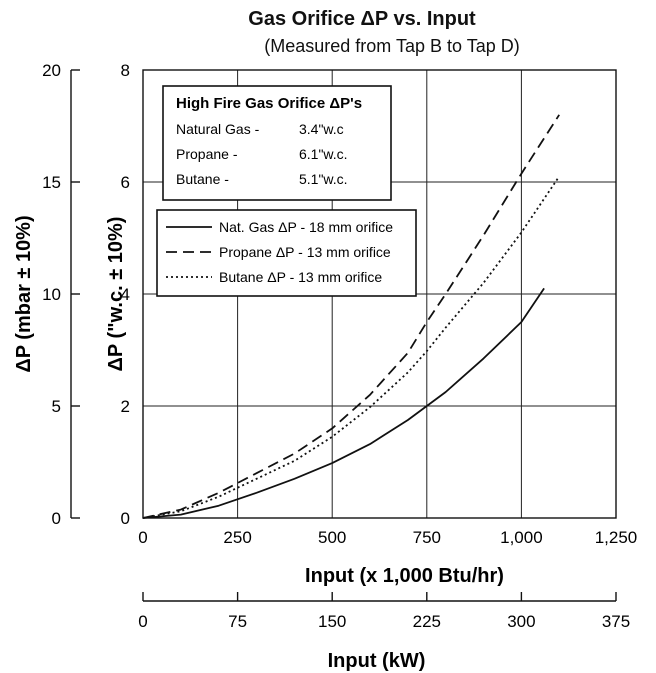 The height and width of the screenshot is (673, 656). Describe the element at coordinates (51, 294) in the screenshot. I see `y2-tick-label: 10` at that location.